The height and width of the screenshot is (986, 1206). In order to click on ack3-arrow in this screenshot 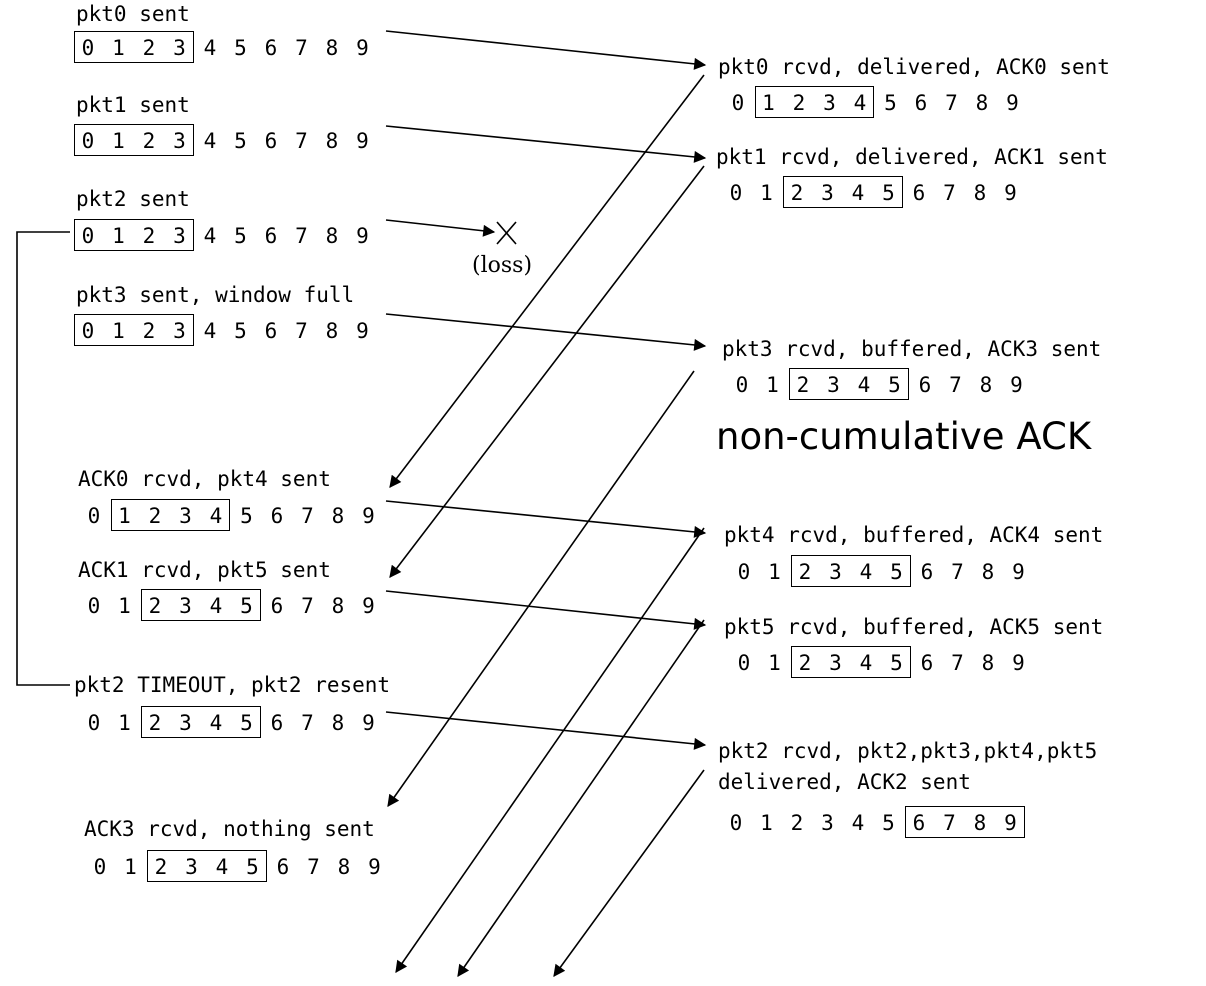, I will do `click(541, 588)`.